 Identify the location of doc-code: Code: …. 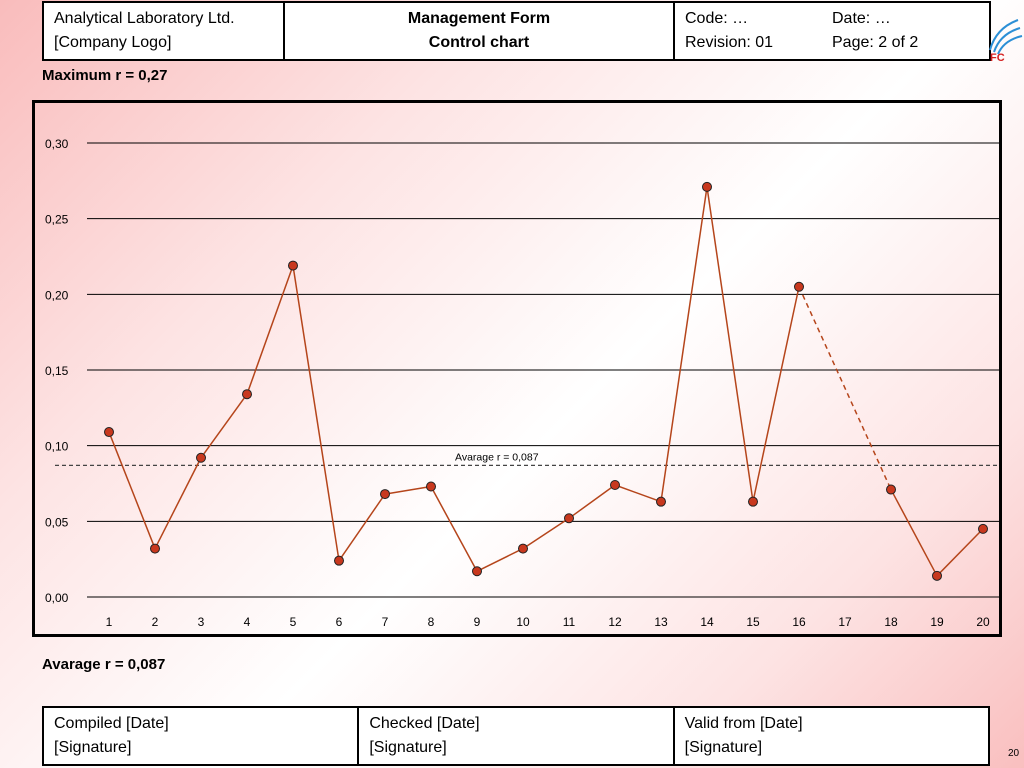
(717, 18).